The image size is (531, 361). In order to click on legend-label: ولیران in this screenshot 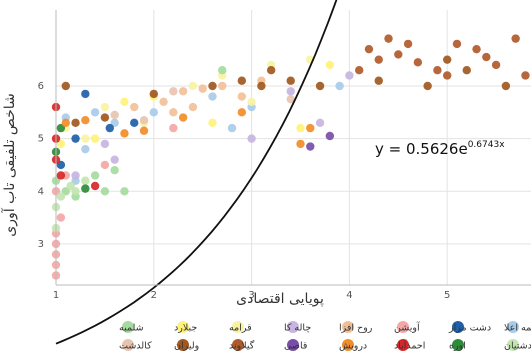, I will do `click(186, 346)`.